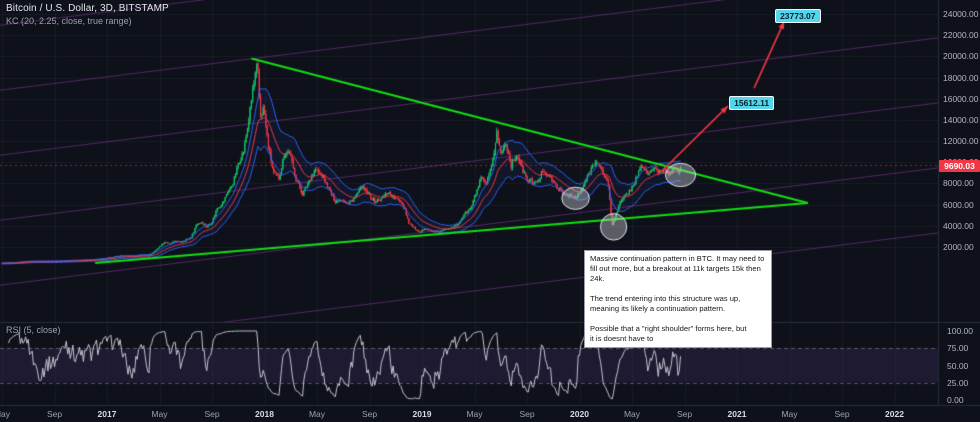 This screenshot has width=980, height=422. Describe the element at coordinates (69, 21) in the screenshot. I see `kc-indicator-legend: KC (20, 2.25, close, true range)` at that location.